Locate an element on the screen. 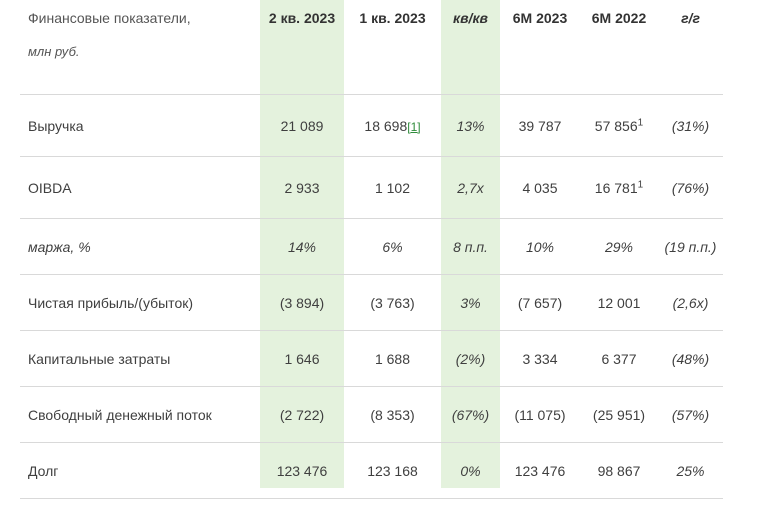  footnote-link: [1] is located at coordinates (414, 126).